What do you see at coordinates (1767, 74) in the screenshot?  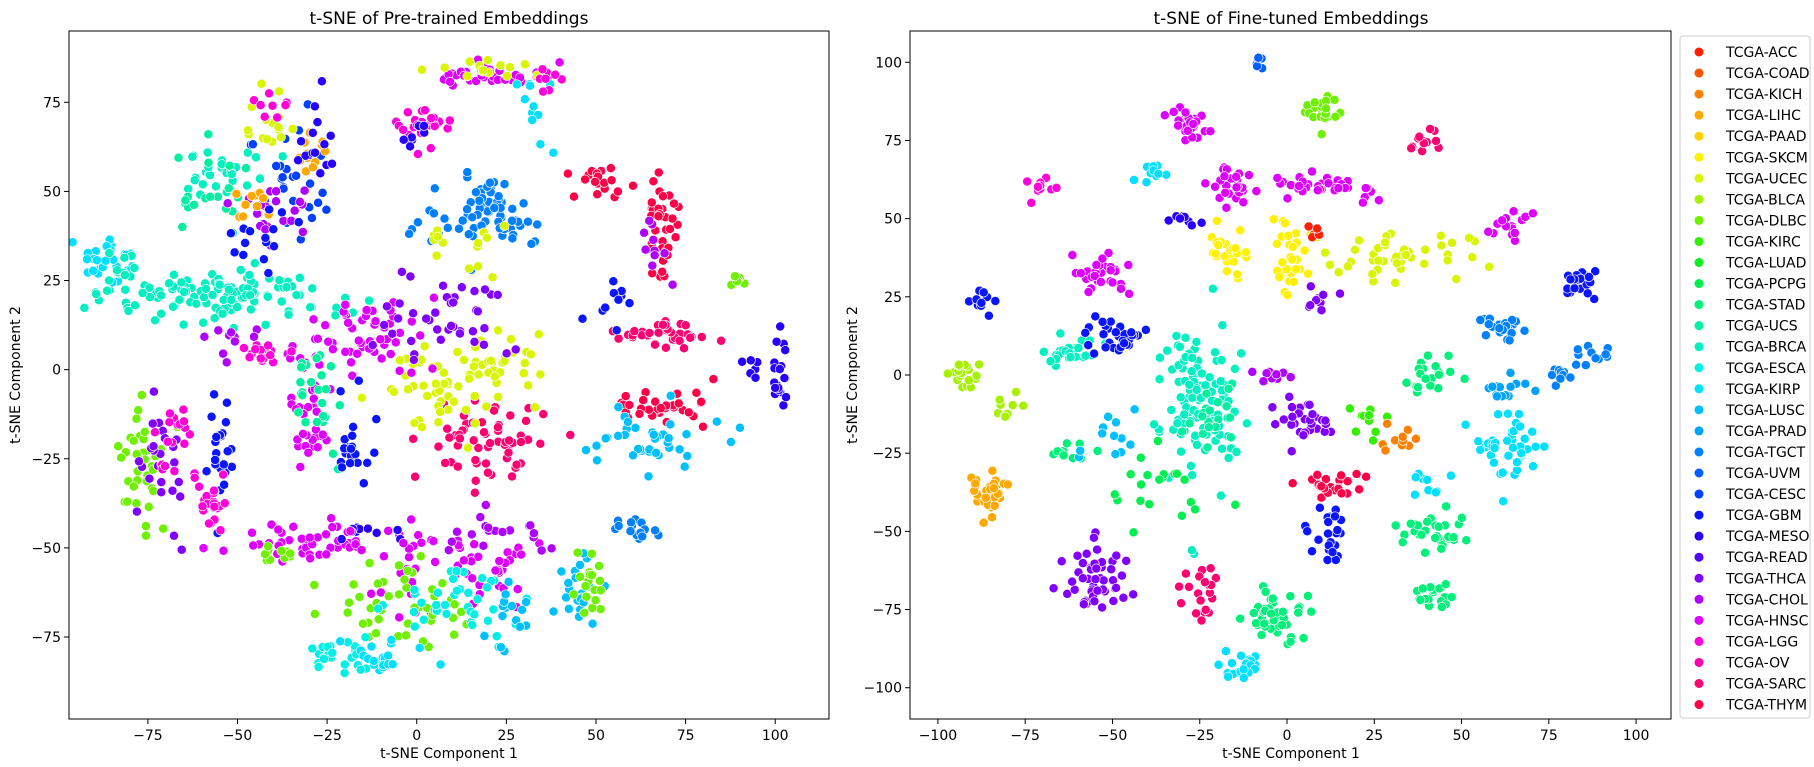 I see `legend-label-tcga-coad: TCGA-COAD` at bounding box center [1767, 74].